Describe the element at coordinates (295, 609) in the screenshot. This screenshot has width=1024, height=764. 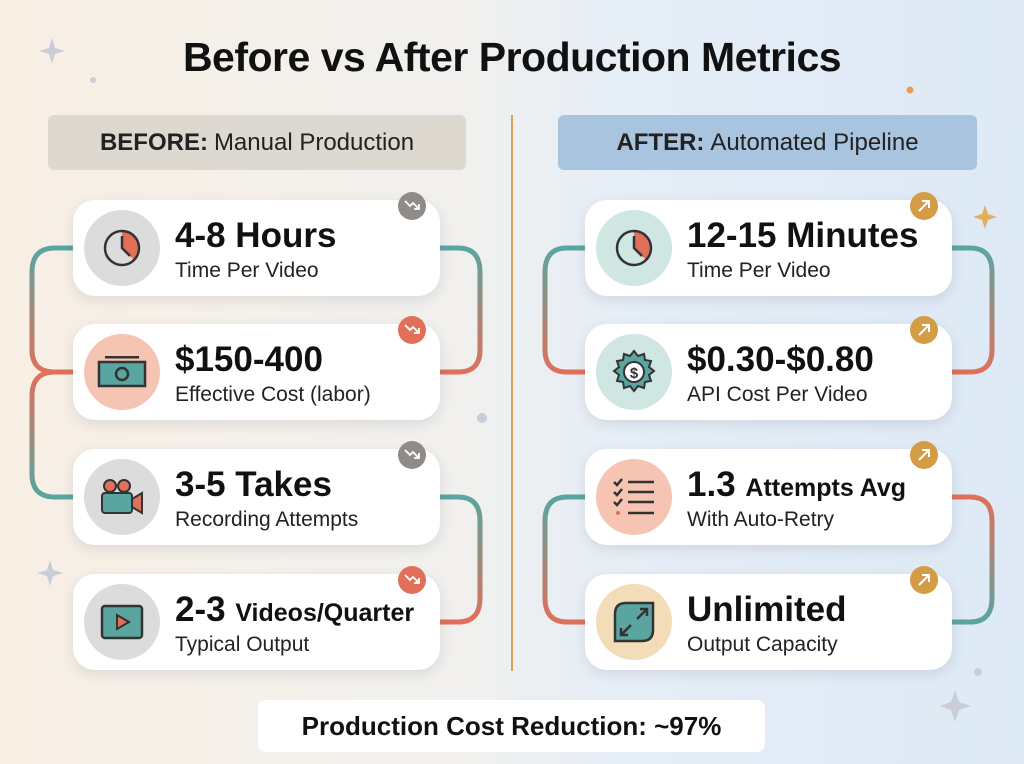
I see `metric-value: 2-3 Videos/Quarter` at that location.